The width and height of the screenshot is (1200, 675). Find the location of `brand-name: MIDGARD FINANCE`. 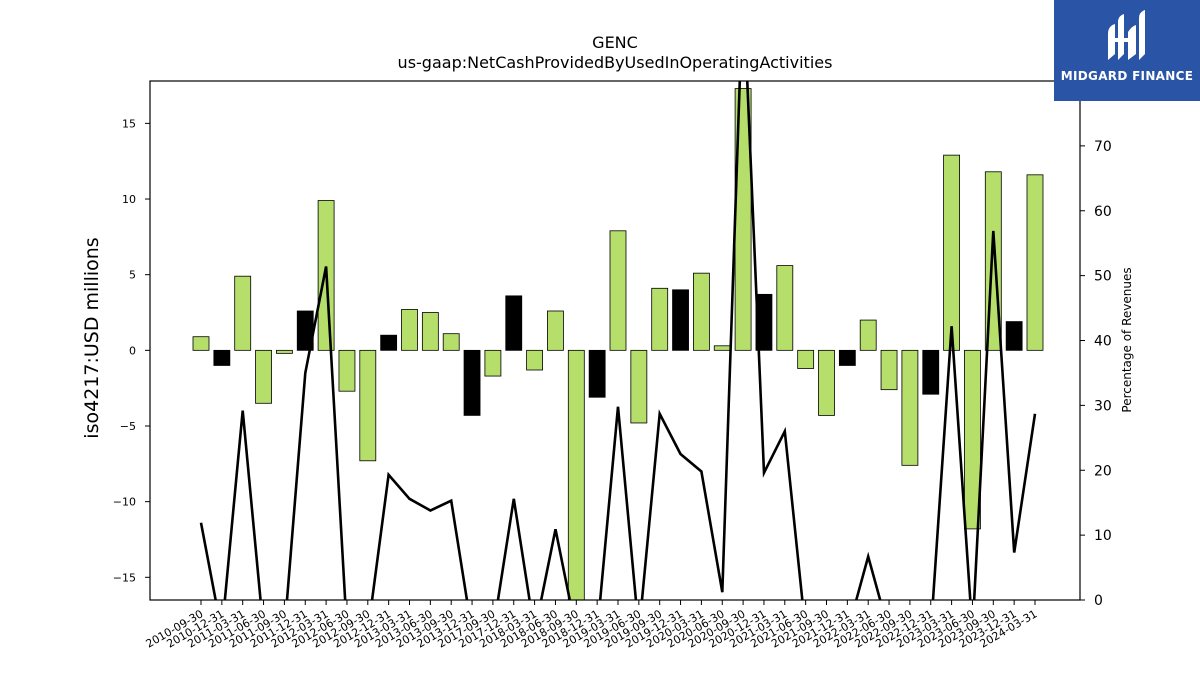

brand-name: MIDGARD FINANCE is located at coordinates (1127, 76).